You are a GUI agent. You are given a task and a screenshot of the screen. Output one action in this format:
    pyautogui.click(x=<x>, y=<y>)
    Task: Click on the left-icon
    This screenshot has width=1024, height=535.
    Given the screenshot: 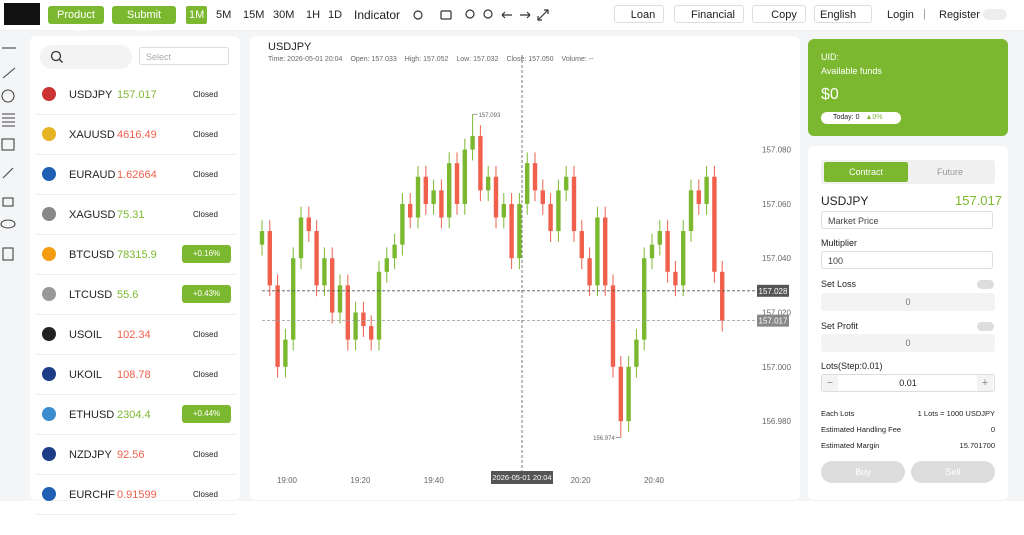 What is the action you would take?
    pyautogui.click(x=506, y=15)
    